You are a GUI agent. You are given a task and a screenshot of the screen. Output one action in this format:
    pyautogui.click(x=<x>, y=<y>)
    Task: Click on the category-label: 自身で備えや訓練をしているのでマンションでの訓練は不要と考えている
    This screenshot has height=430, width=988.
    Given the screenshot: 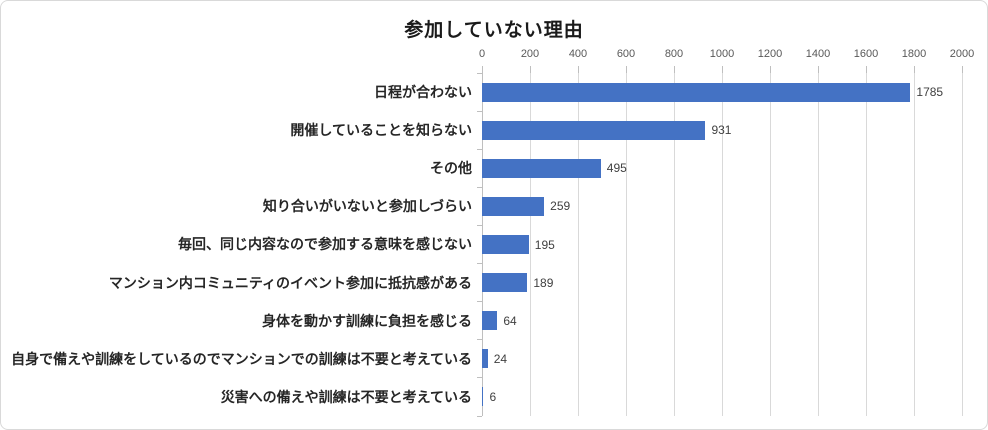 What is the action you would take?
    pyautogui.click(x=241, y=358)
    